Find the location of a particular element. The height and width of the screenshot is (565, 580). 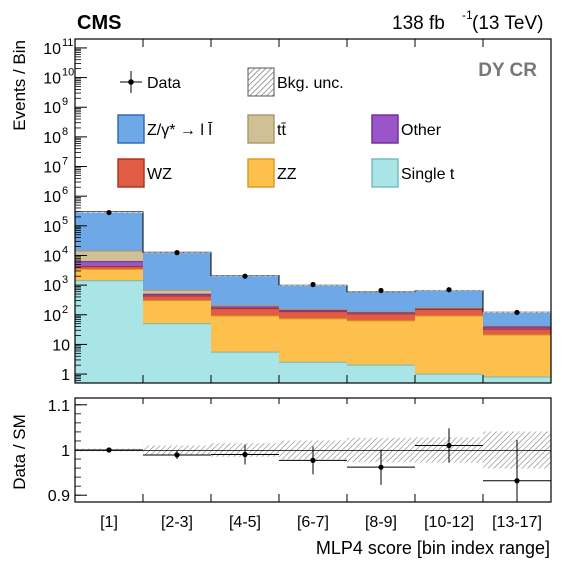

y-tick-label-100: 10 is located at coordinates (52, 316).